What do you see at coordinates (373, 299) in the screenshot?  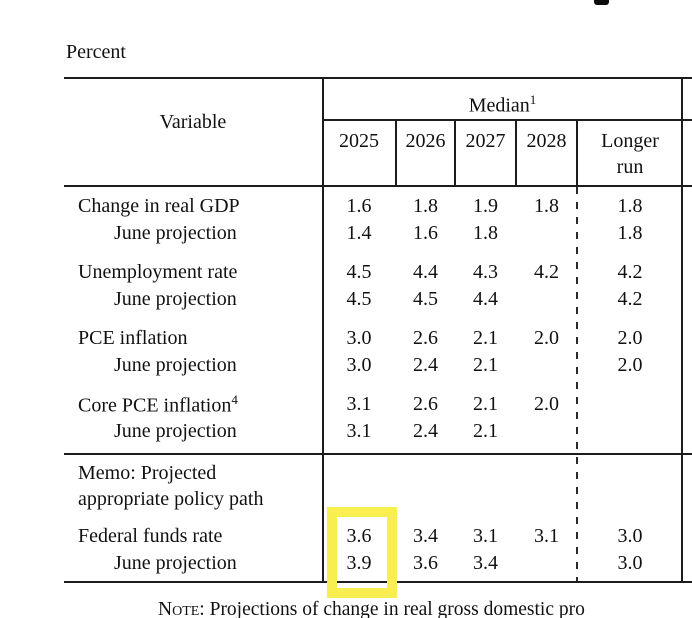 I see `table-row-unemployment-june: June projection 4.5 4.5 4.4 4.2` at bounding box center [373, 299].